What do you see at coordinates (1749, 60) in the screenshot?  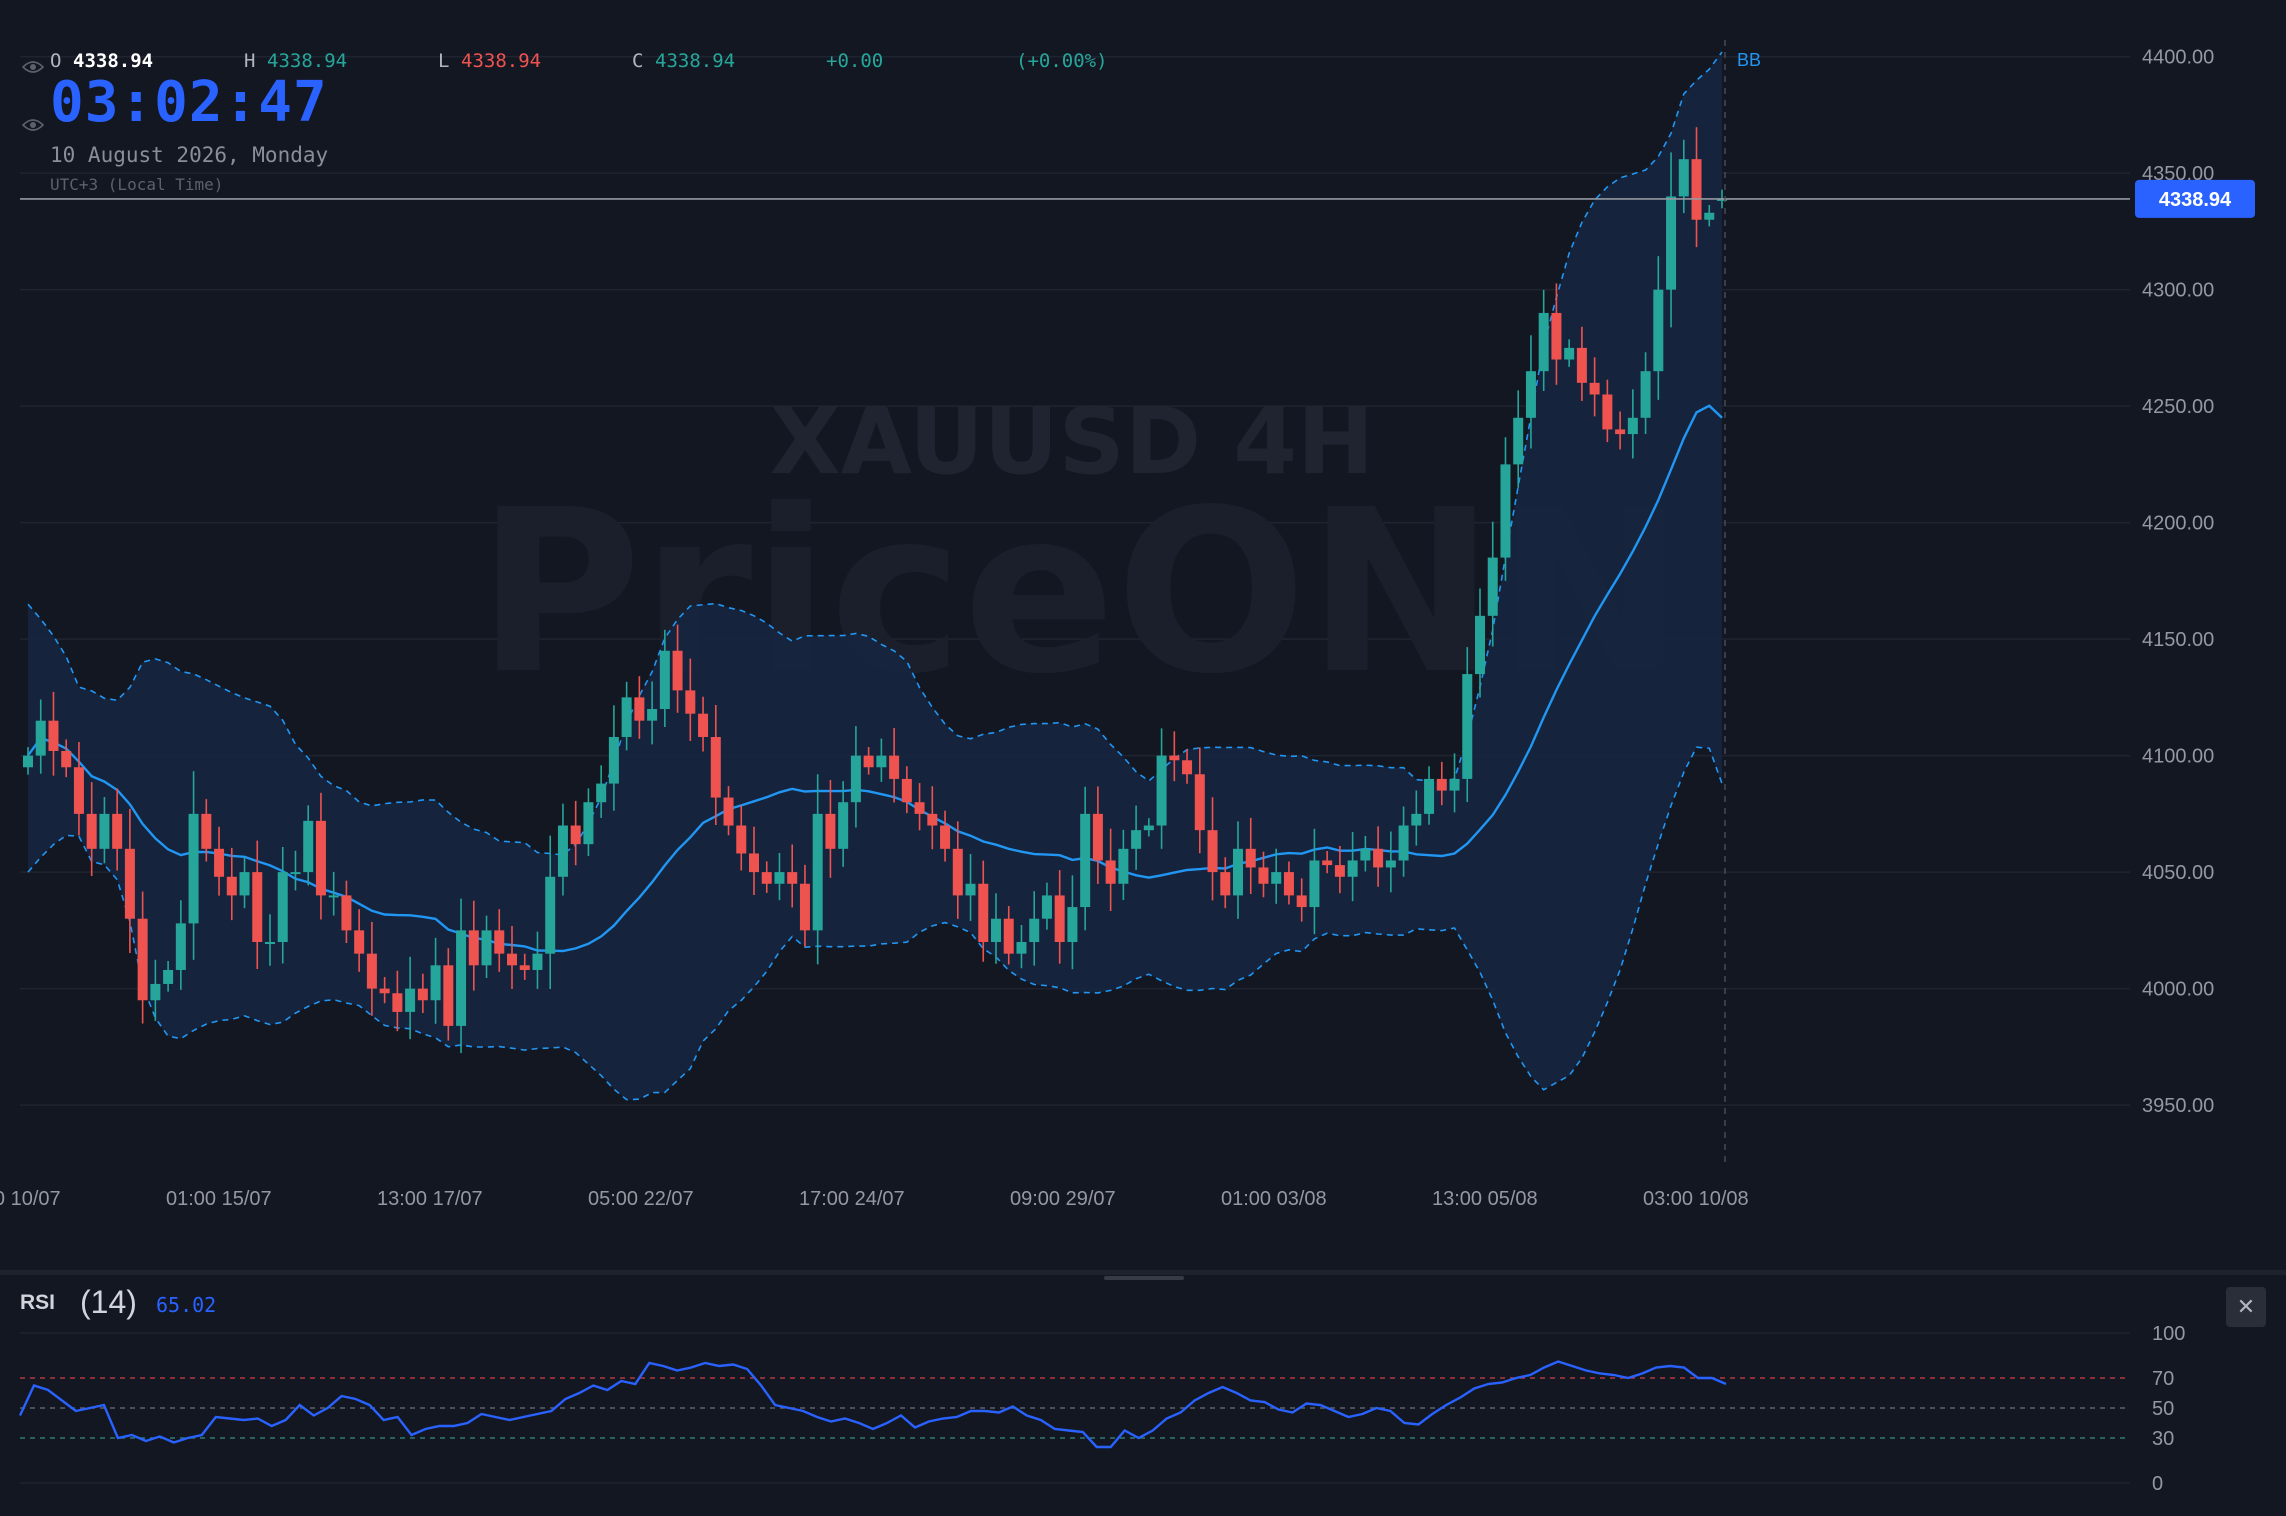 I see `bb-label: BB` at bounding box center [1749, 60].